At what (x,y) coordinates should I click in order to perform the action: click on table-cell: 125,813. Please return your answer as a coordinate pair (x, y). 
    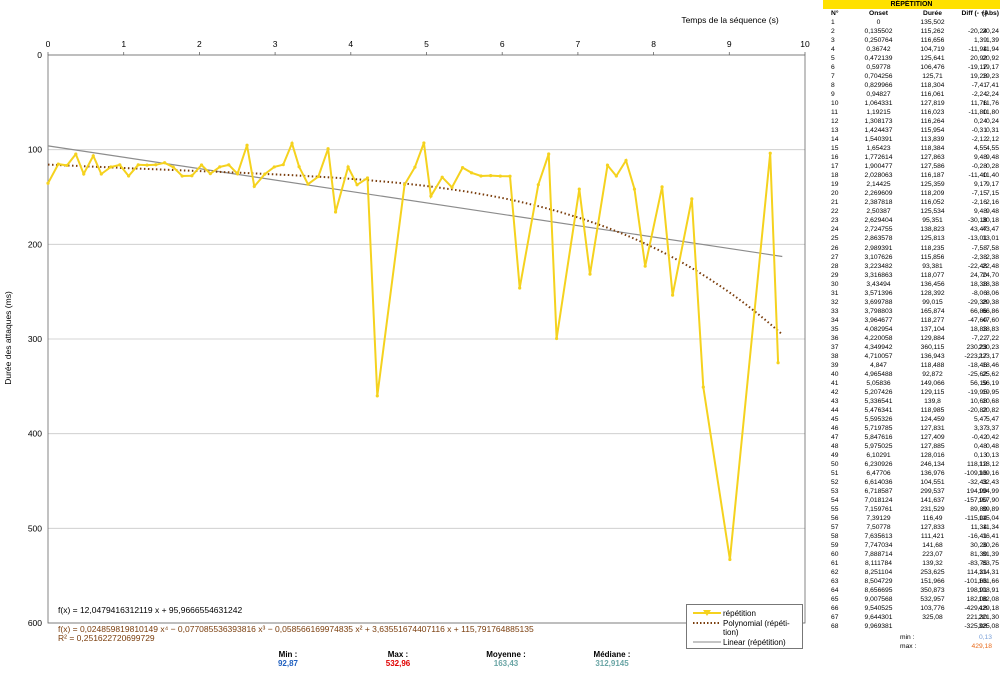
    Looking at the image, I should click on (932, 239).